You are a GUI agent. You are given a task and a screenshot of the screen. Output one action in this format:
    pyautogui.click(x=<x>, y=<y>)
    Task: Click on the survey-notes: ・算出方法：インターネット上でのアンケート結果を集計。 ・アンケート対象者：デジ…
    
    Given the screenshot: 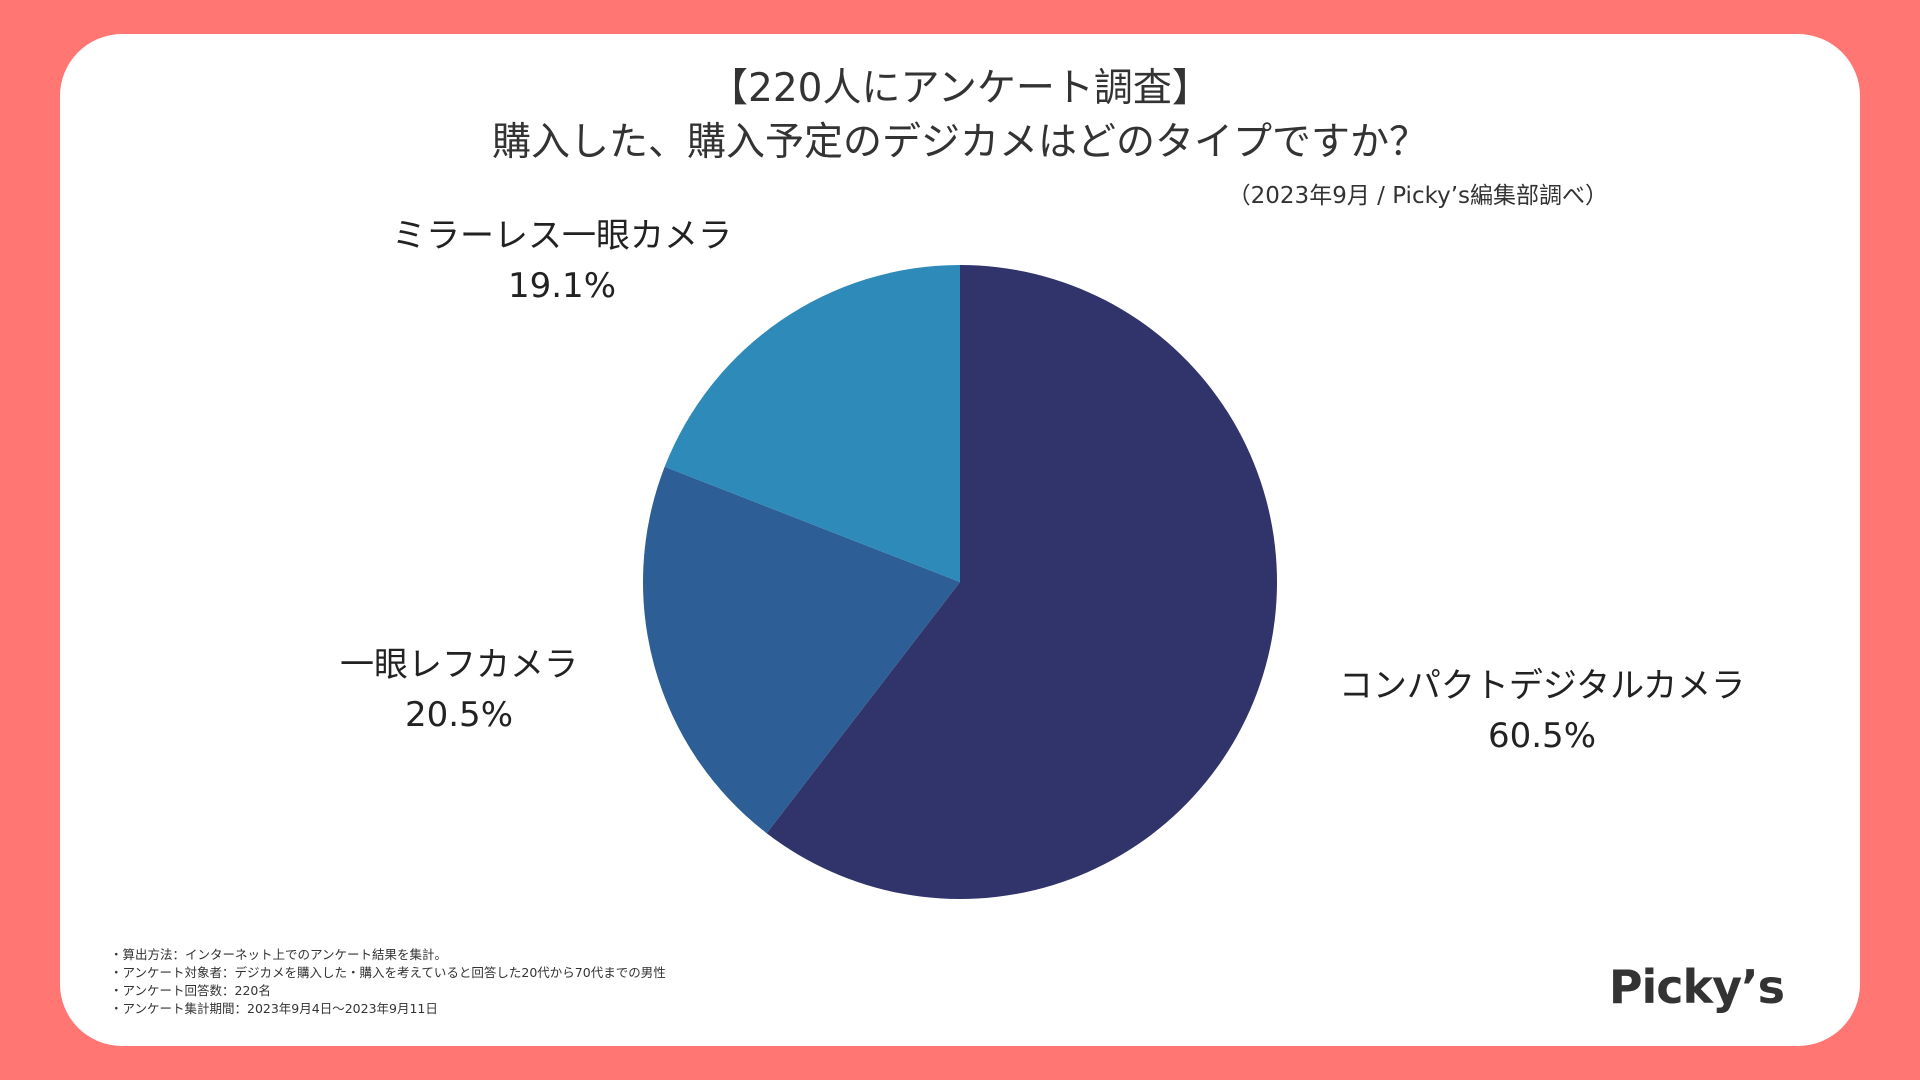 What is the action you would take?
    pyautogui.click(x=388, y=982)
    